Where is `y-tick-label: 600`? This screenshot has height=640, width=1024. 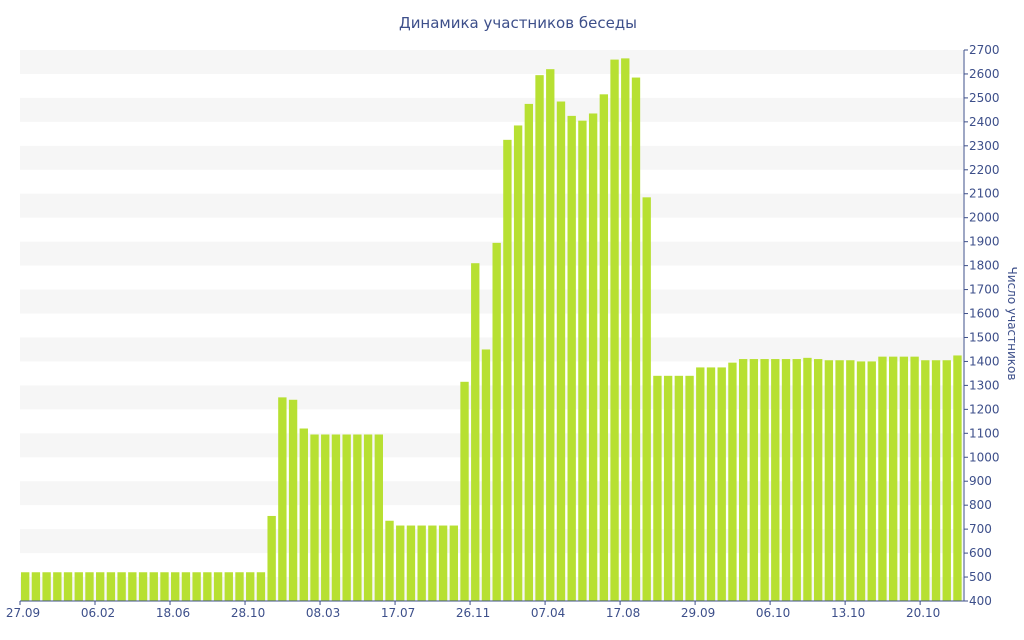 y-tick-label: 600 is located at coordinates (980, 553).